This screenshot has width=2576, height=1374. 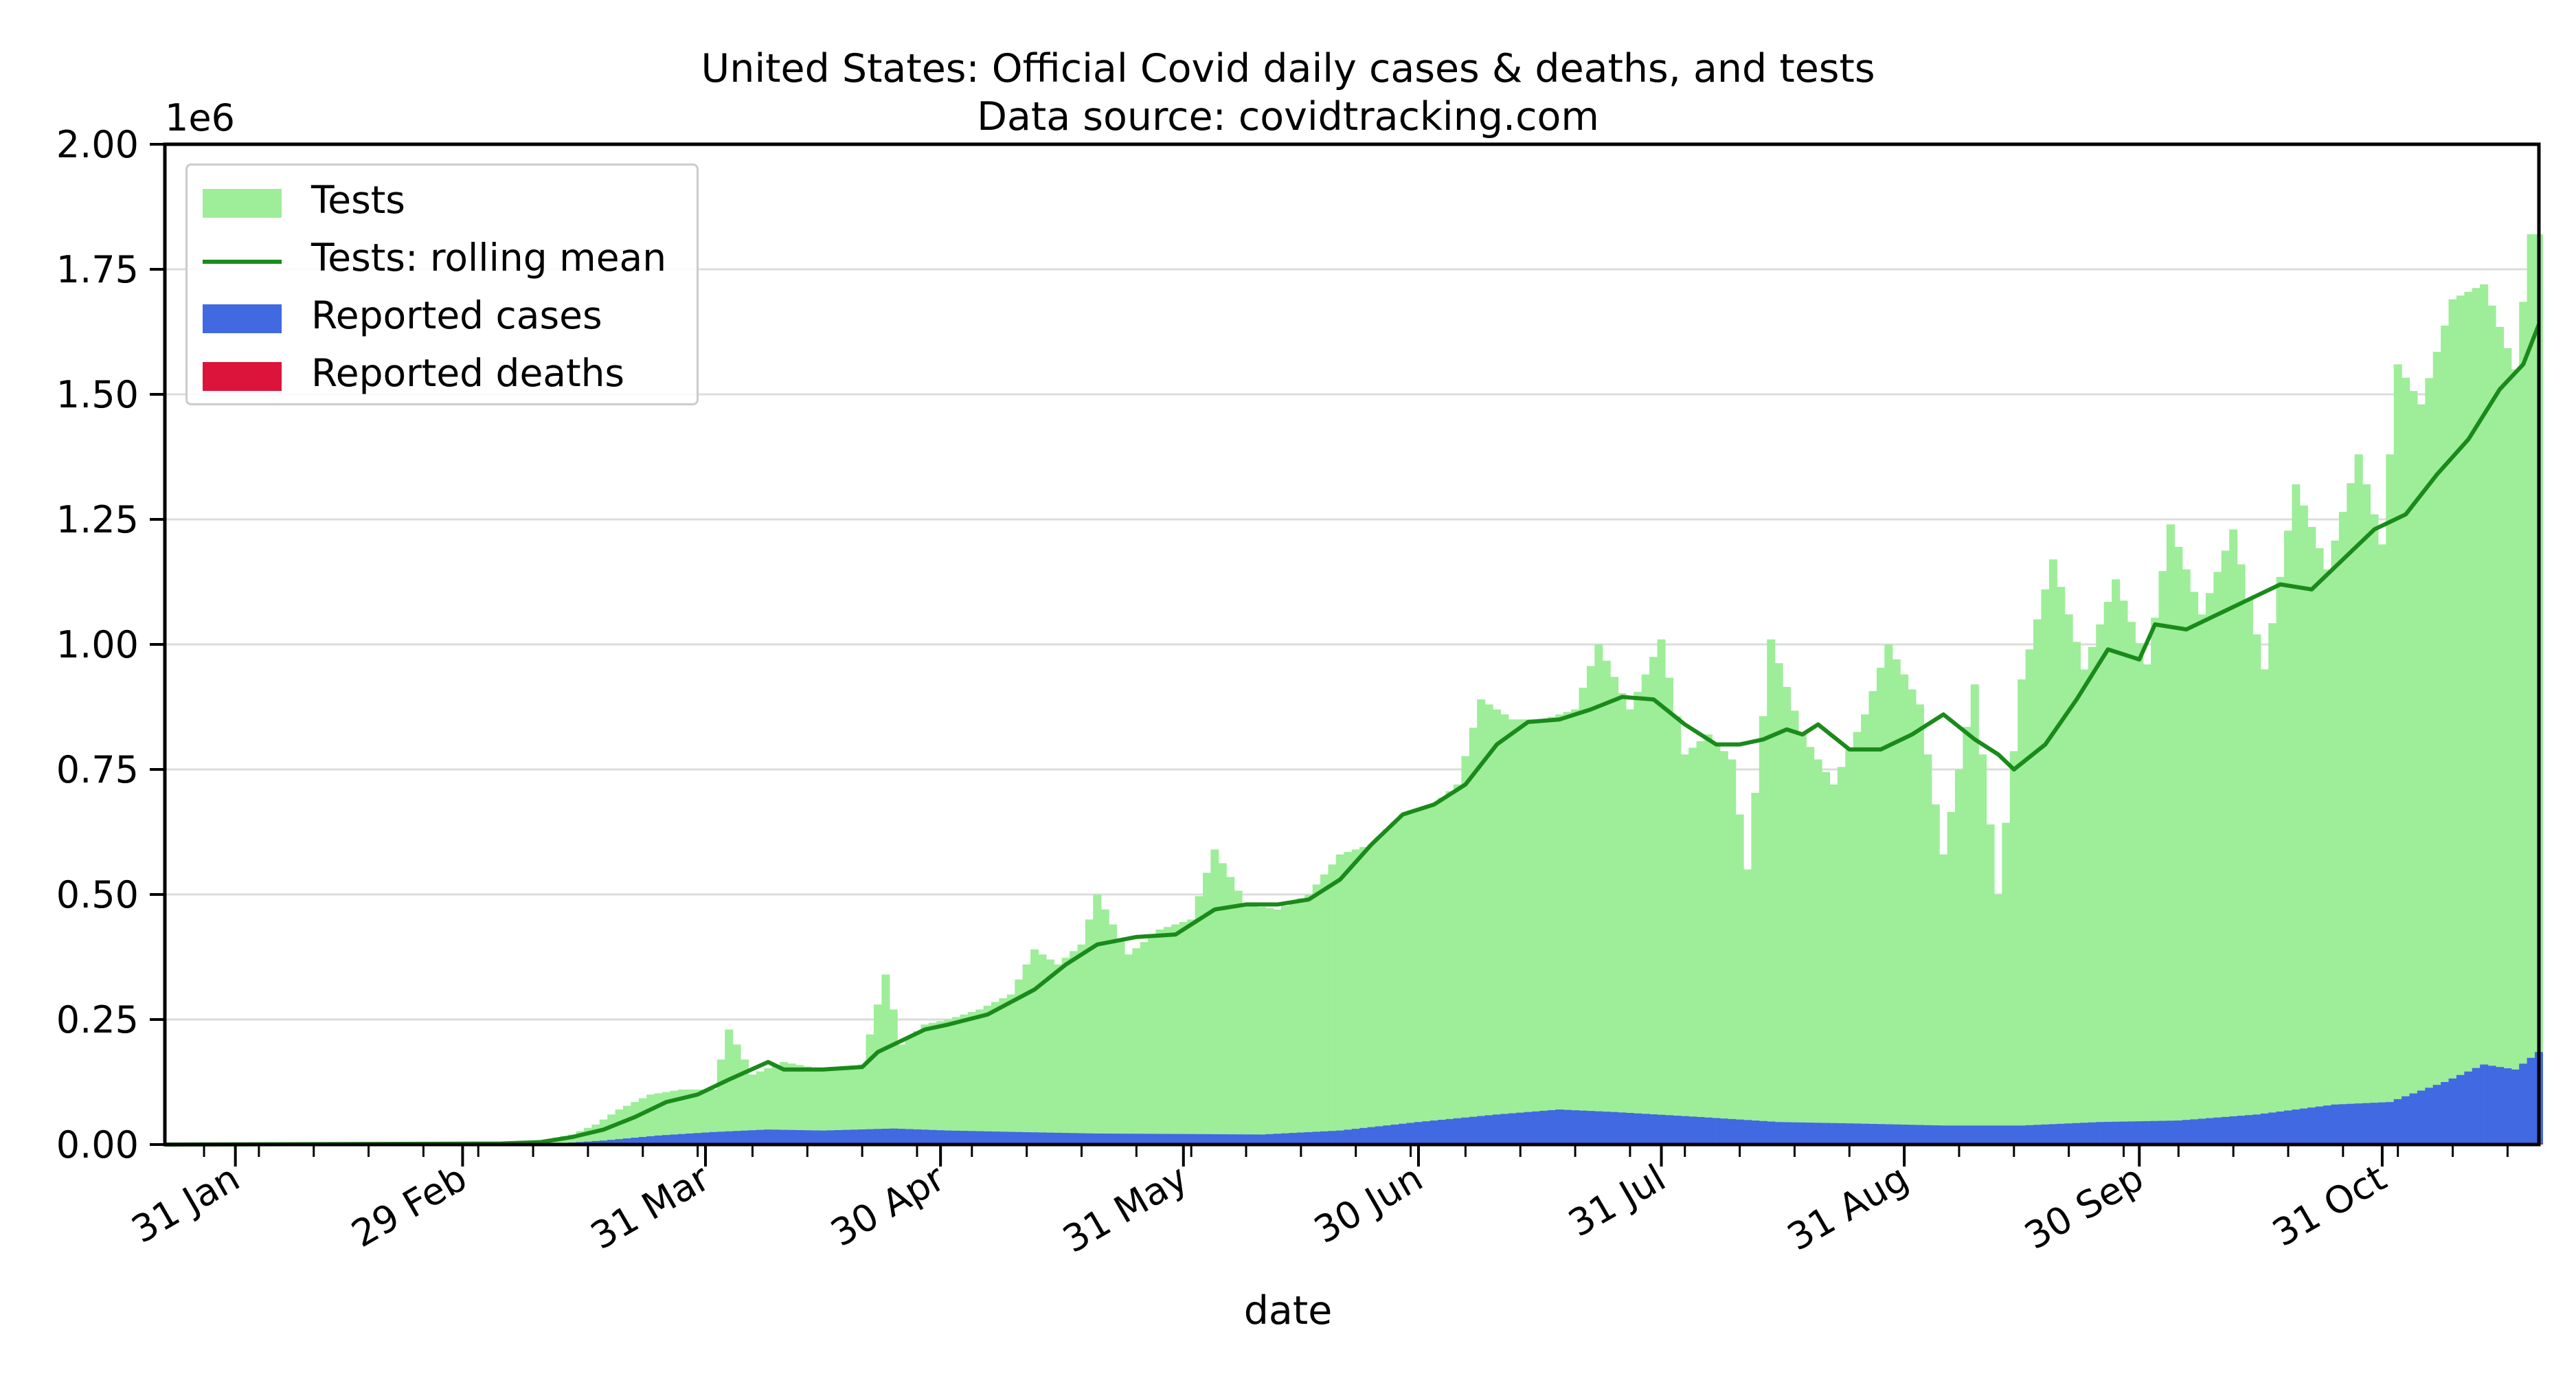 What do you see at coordinates (97, 895) in the screenshot?
I see `y-tick-label: 0.50` at bounding box center [97, 895].